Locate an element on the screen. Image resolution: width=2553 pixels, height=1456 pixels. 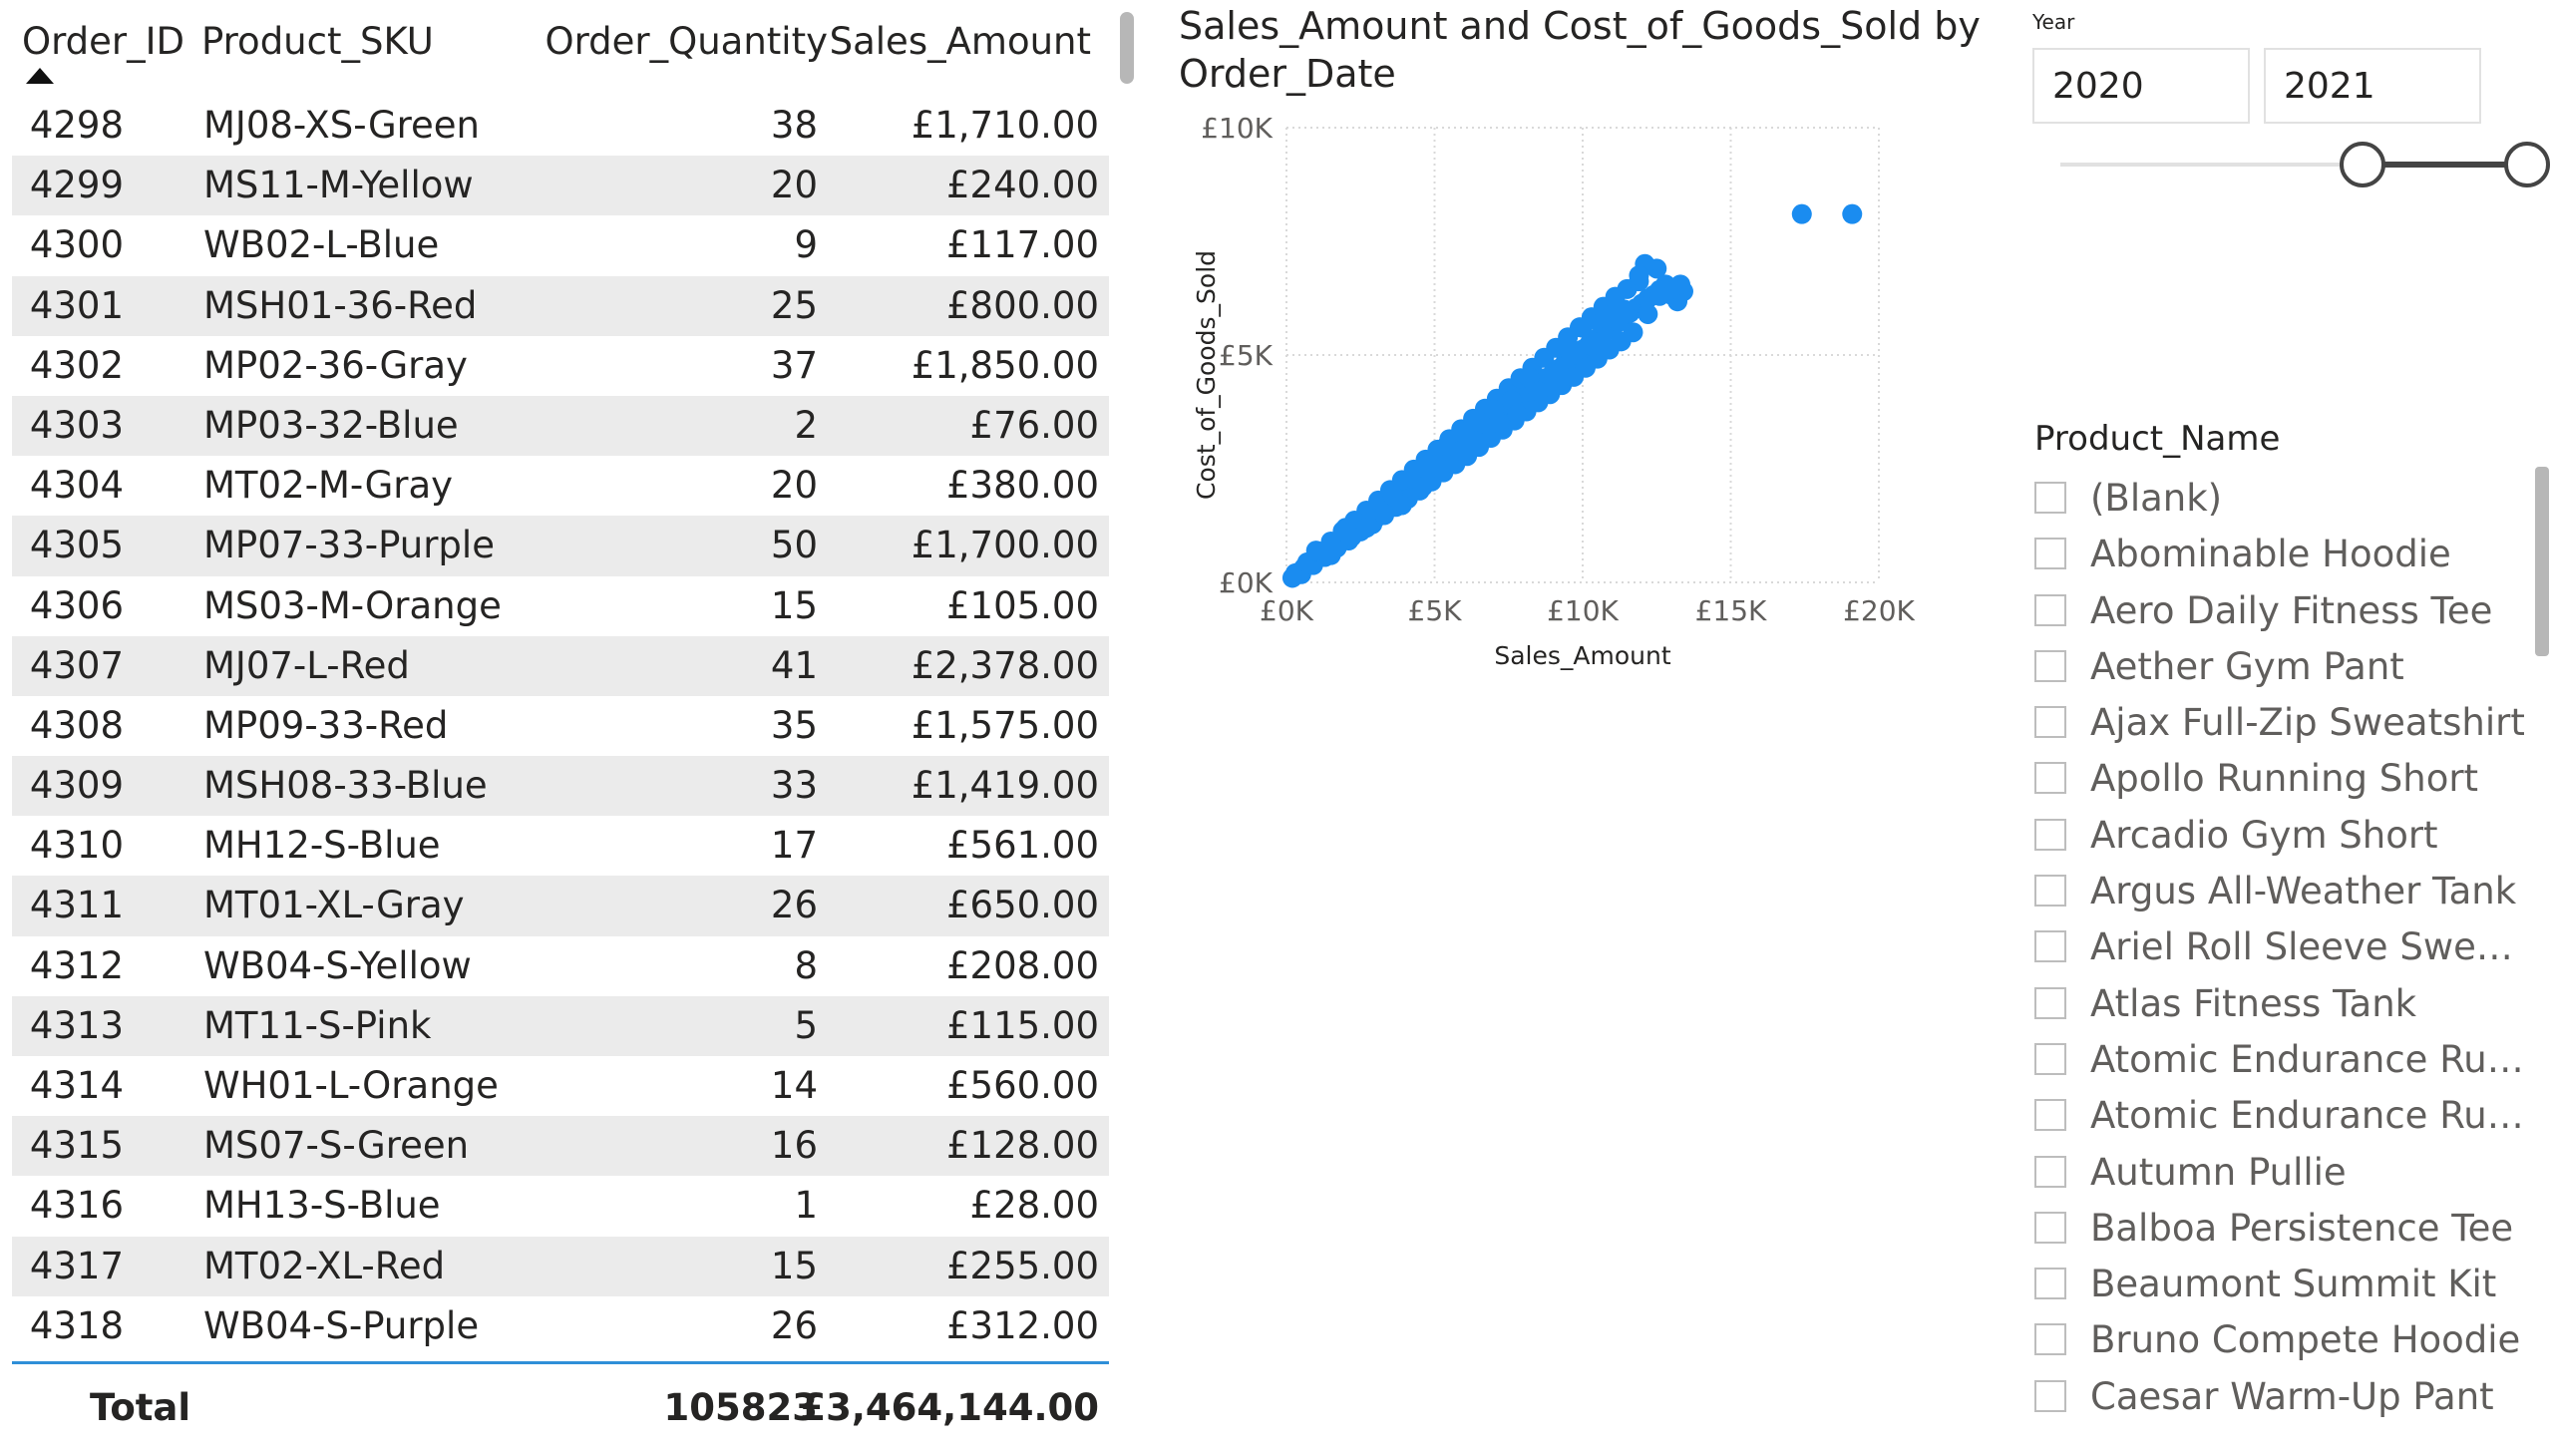
table-row: 4316 MH13-S-Blue 1 £28.00 is located at coordinates (561, 1206).